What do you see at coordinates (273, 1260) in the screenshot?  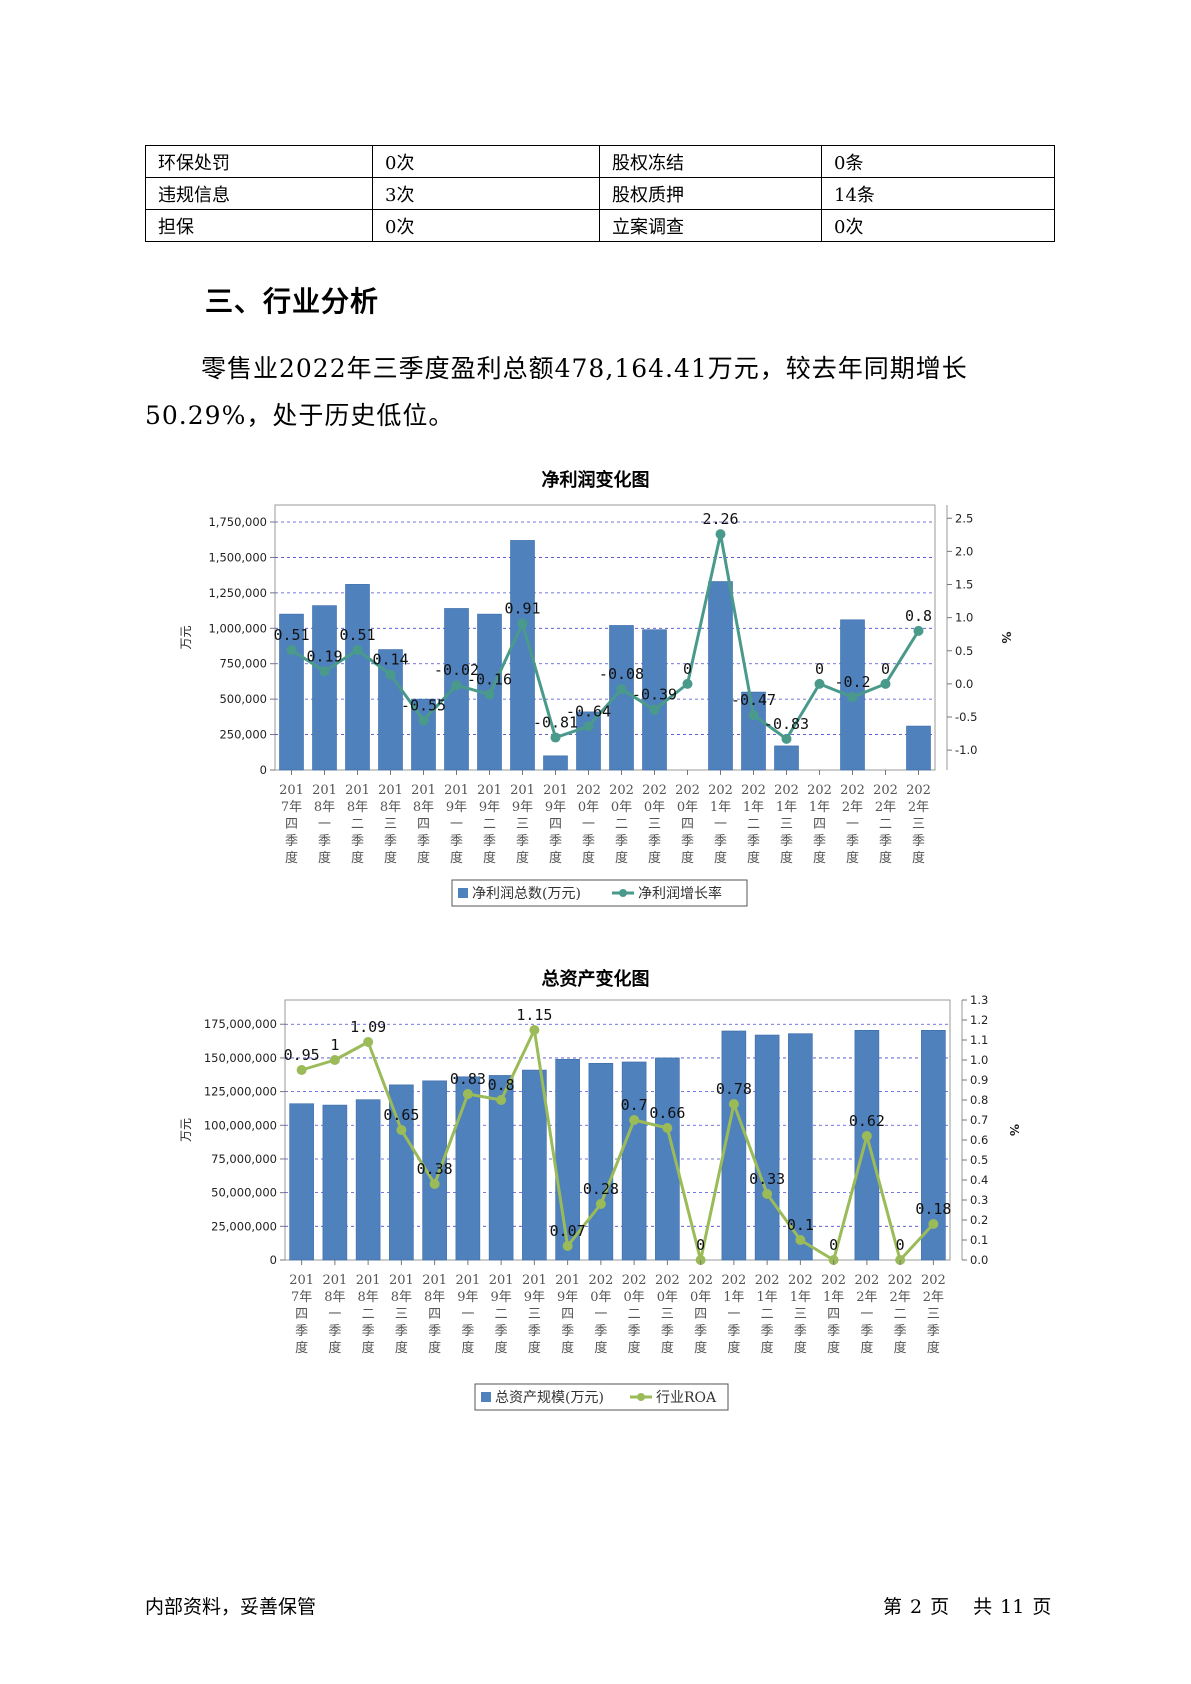 I see `y-tick-label: 0` at bounding box center [273, 1260].